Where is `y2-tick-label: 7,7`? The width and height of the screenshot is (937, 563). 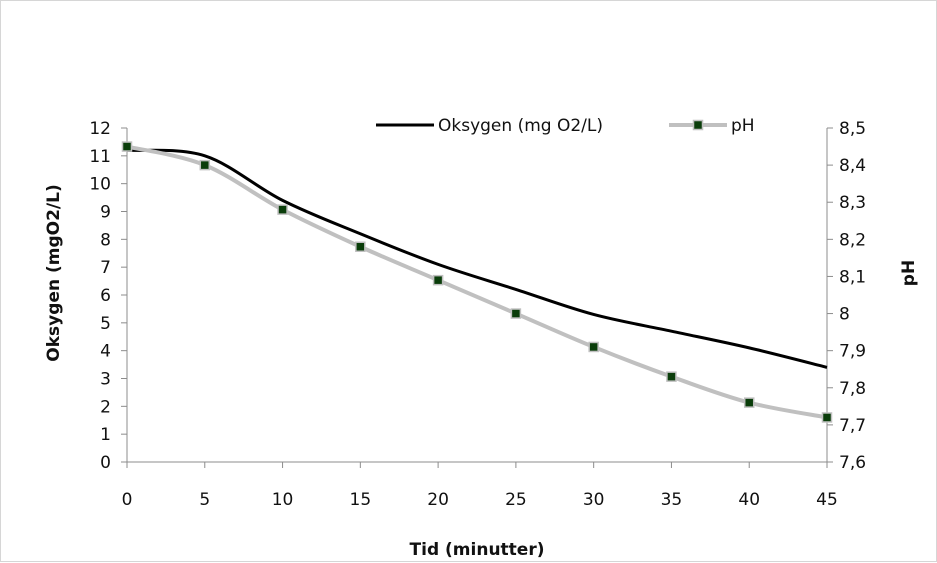 y2-tick-label: 7,7 is located at coordinates (852, 426).